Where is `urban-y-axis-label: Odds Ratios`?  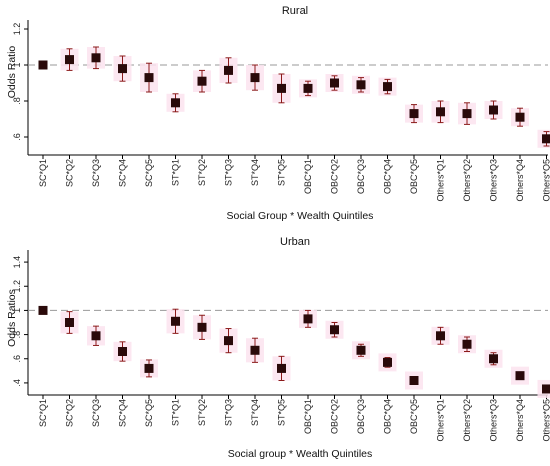
urban-y-axis-label: Odds Ratios is located at coordinates (12, 318).